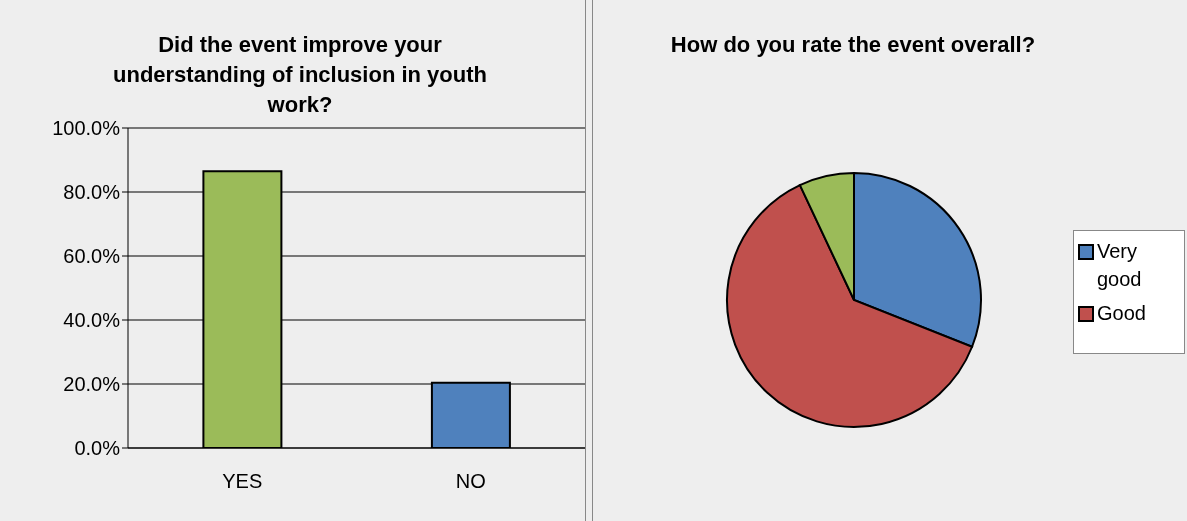 The image size is (1187, 521). Describe the element at coordinates (92, 320) in the screenshot. I see `y-tick-label: 40.0%` at that location.